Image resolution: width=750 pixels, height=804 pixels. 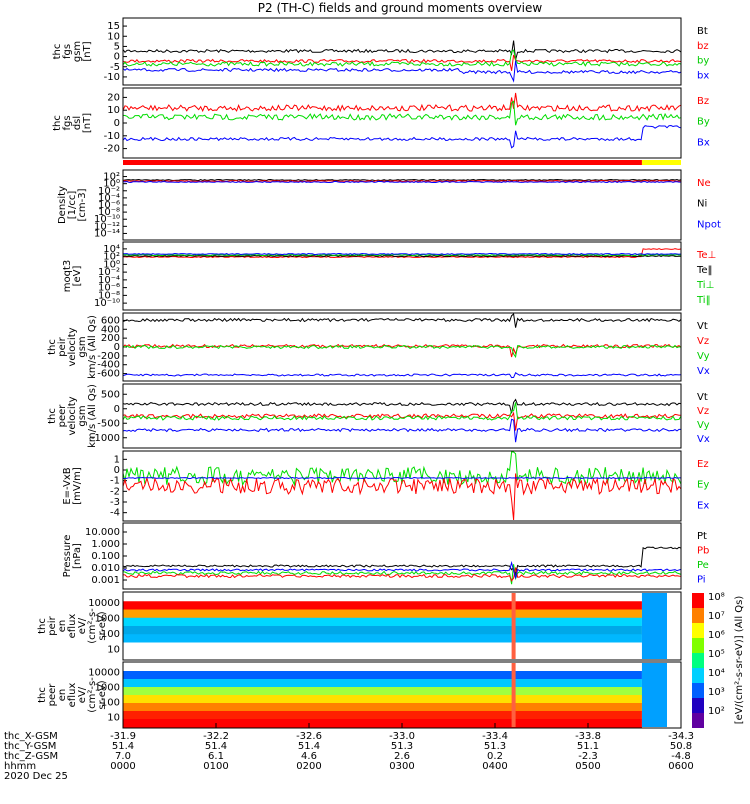 I want to click on series-peer-Vz, so click(x=402, y=421).